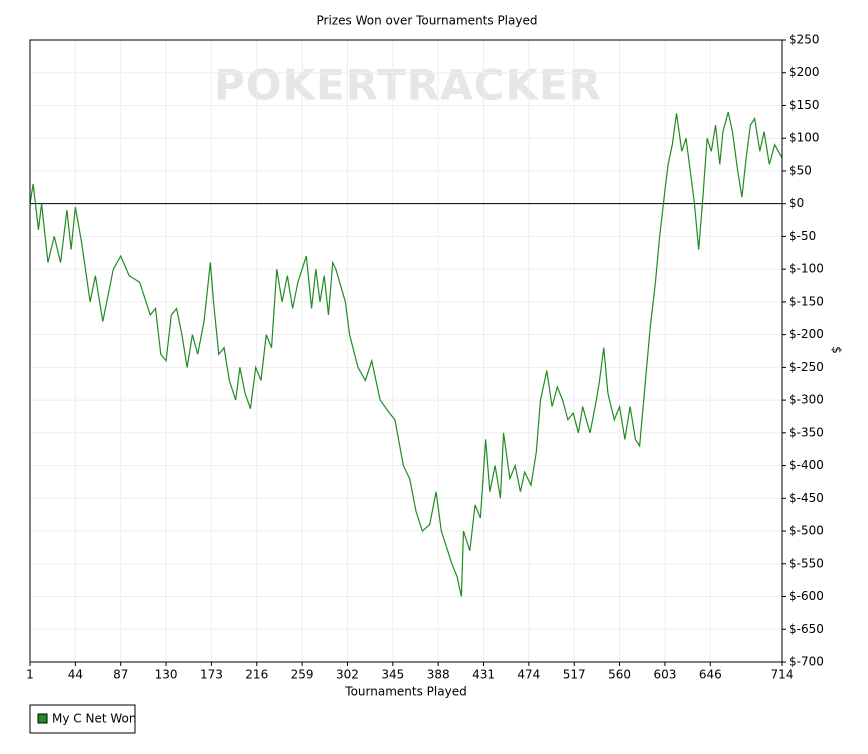  Describe the element at coordinates (528, 675) in the screenshot. I see `x-tick-label: 474` at that location.